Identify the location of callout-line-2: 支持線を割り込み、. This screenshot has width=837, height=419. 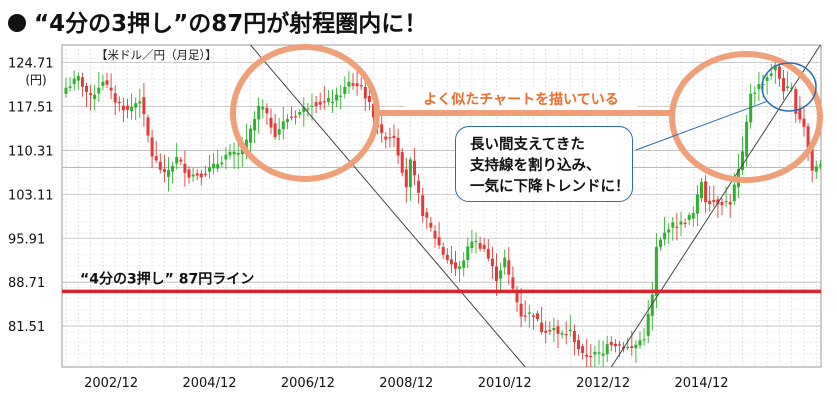
(535, 166).